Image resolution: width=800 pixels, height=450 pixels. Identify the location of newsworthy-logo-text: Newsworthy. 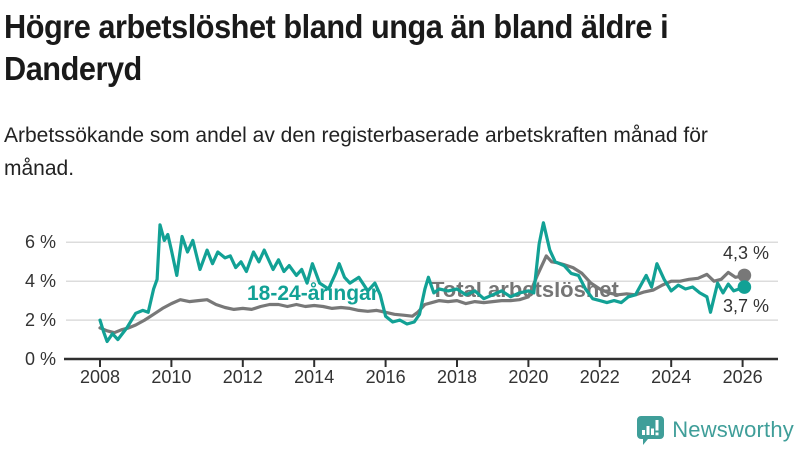
(733, 429).